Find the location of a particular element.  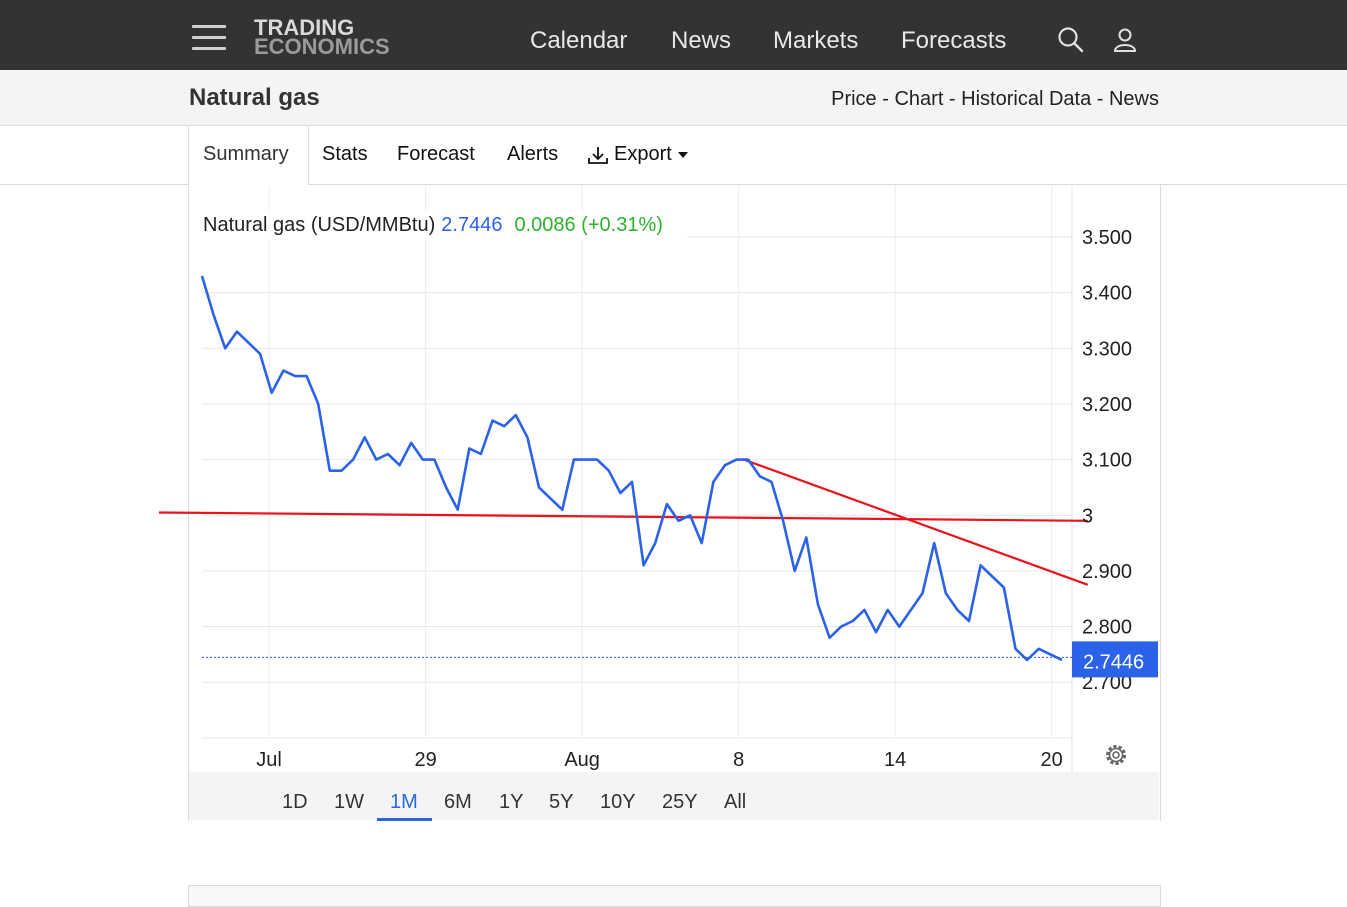

next-section-card is located at coordinates (674, 896).